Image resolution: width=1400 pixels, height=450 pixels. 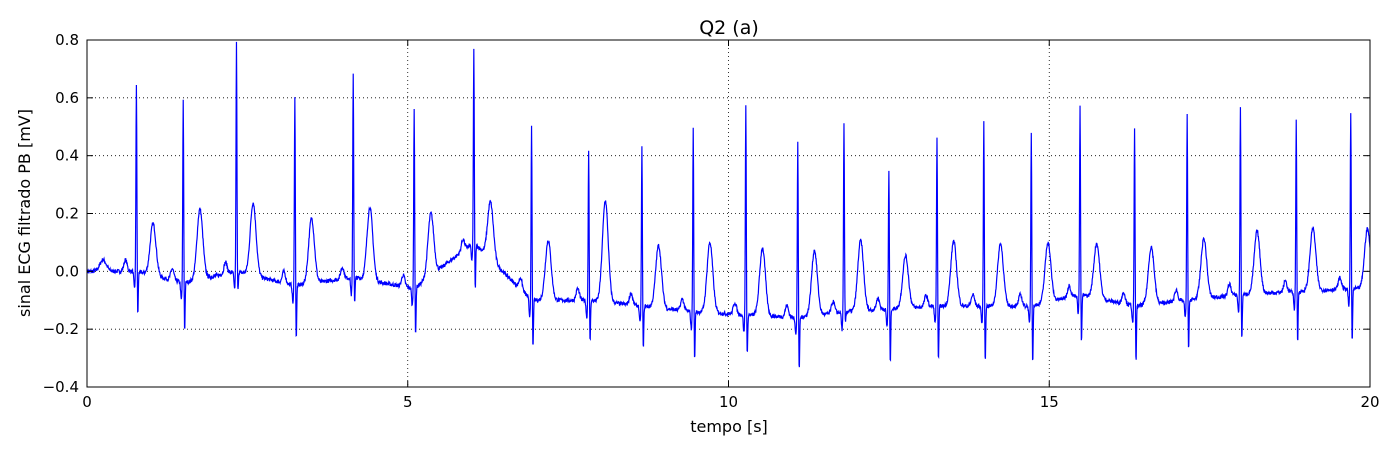 What do you see at coordinates (61, 387) in the screenshot?
I see `y-tick-label: −0.4` at bounding box center [61, 387].